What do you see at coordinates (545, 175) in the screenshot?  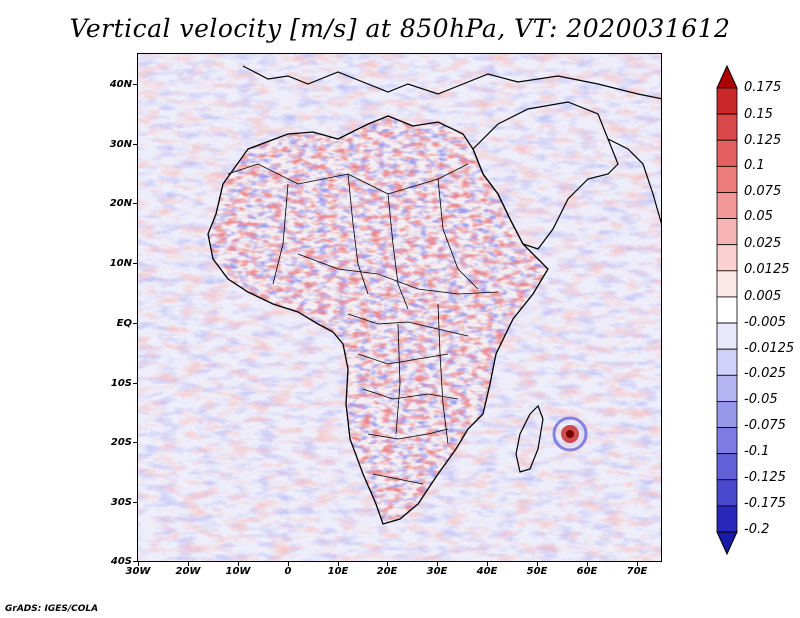 I see `arabia-coastline` at bounding box center [545, 175].